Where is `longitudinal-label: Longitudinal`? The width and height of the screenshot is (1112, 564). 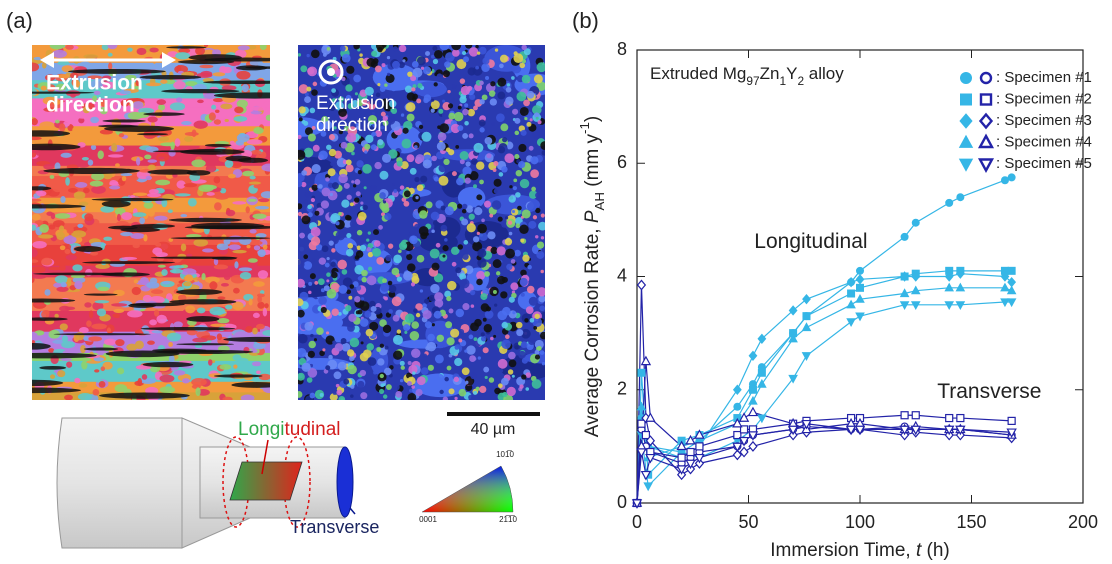 longitudinal-label: Longitudinal is located at coordinates (289, 429).